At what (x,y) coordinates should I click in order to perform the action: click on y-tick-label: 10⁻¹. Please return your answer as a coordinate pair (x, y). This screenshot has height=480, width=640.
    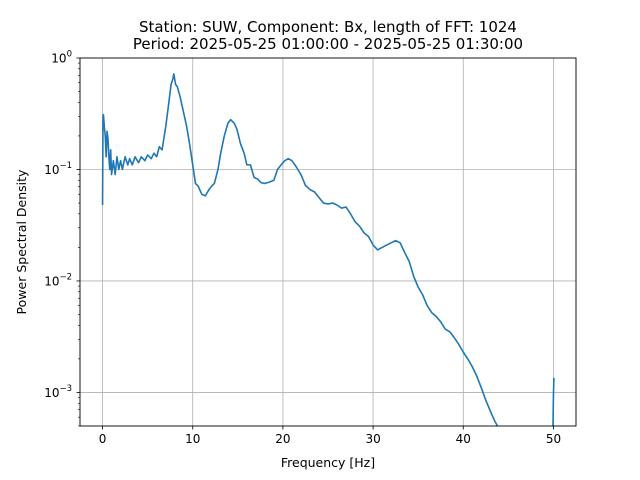
    Looking at the image, I should click on (58, 169).